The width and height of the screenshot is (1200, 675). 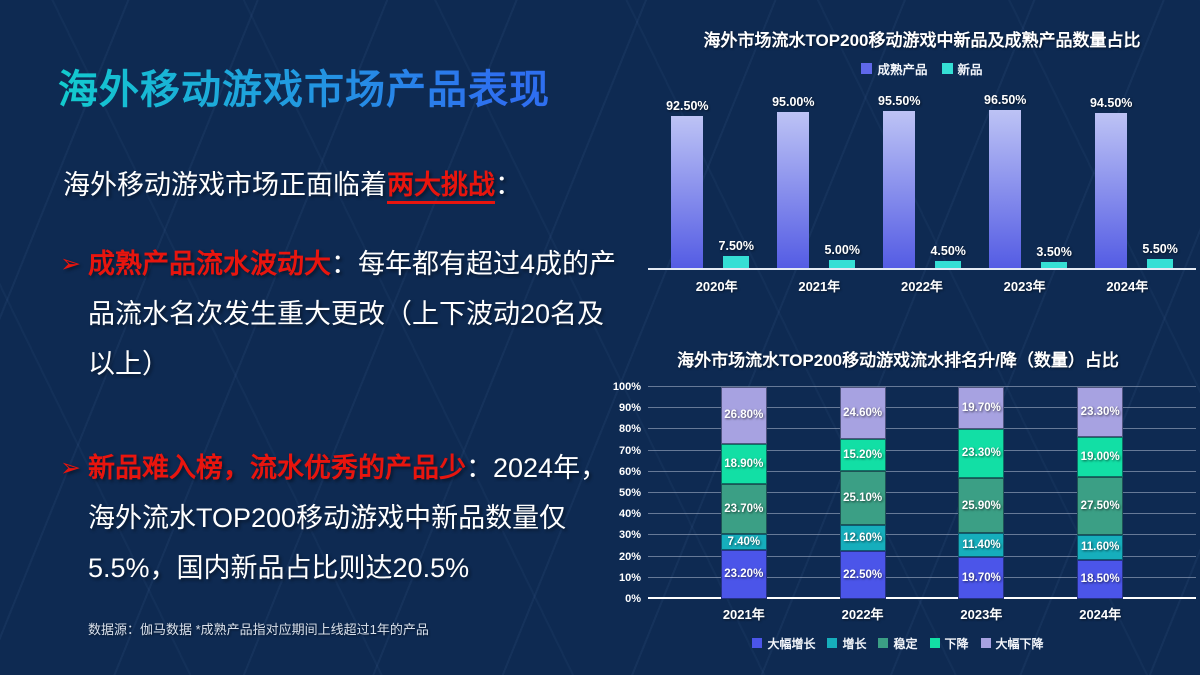 What do you see at coordinates (863, 497) in the screenshot?
I see `segment-value-label: 25.10%` at bounding box center [863, 497].